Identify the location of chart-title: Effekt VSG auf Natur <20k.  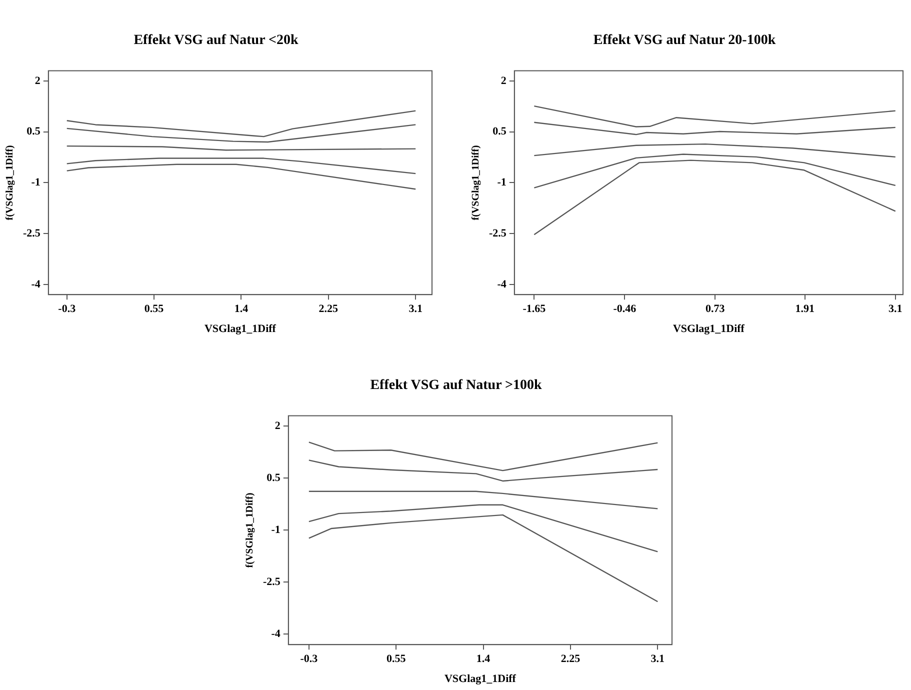
(216, 40).